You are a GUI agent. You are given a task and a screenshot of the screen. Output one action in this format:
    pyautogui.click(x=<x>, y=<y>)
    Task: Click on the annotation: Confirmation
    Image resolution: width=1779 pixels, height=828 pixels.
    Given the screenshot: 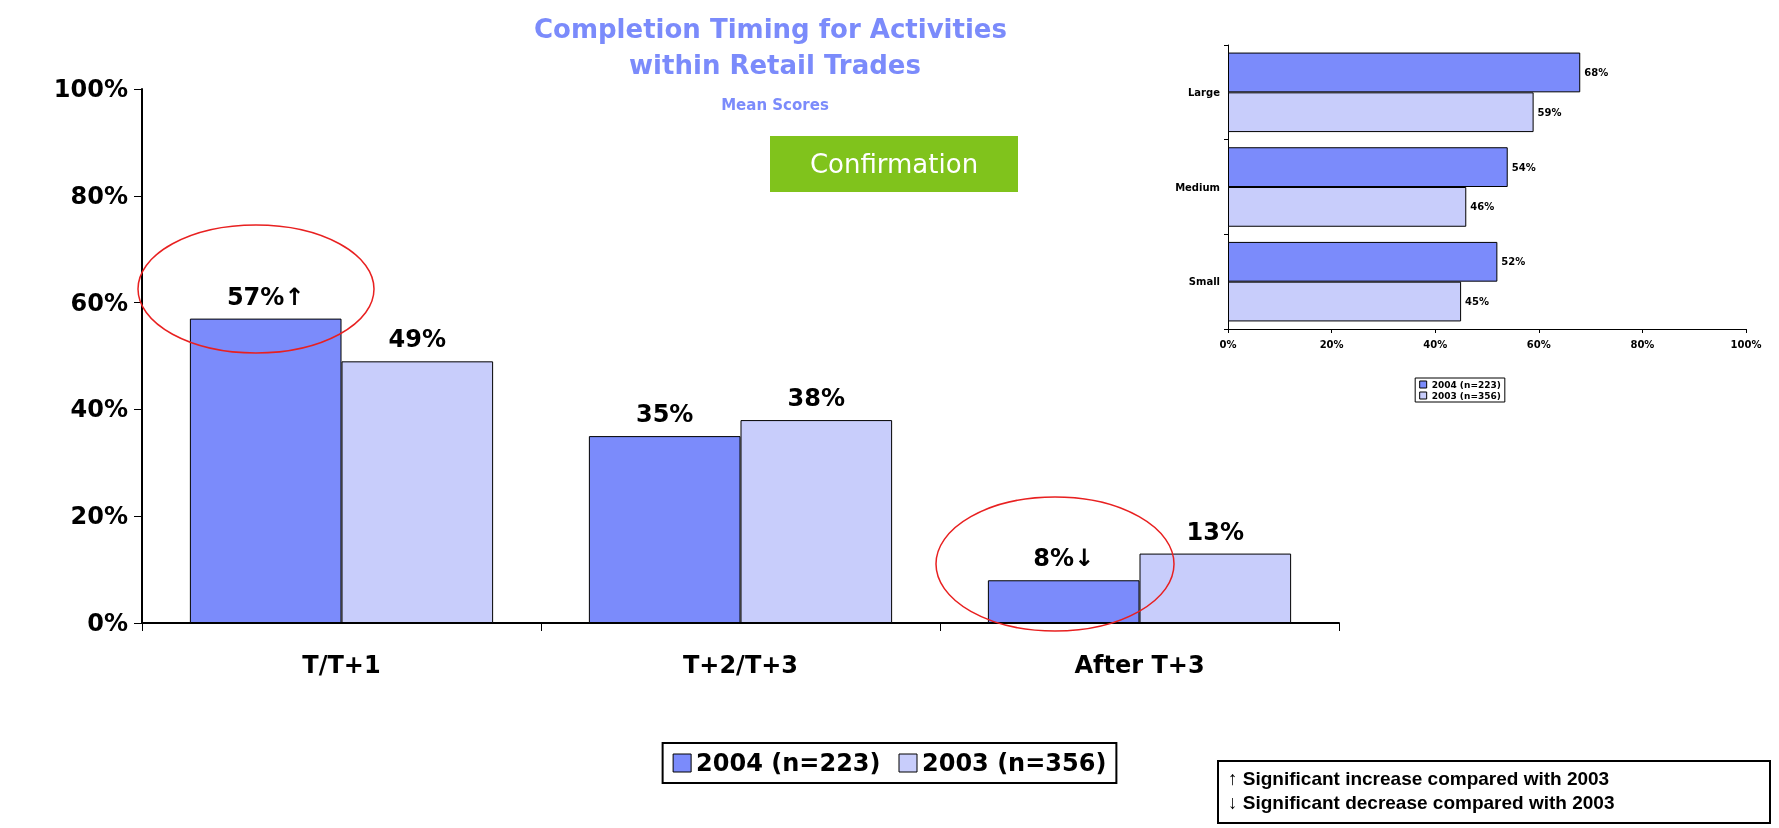 What is the action you would take?
    pyautogui.click(x=894, y=164)
    